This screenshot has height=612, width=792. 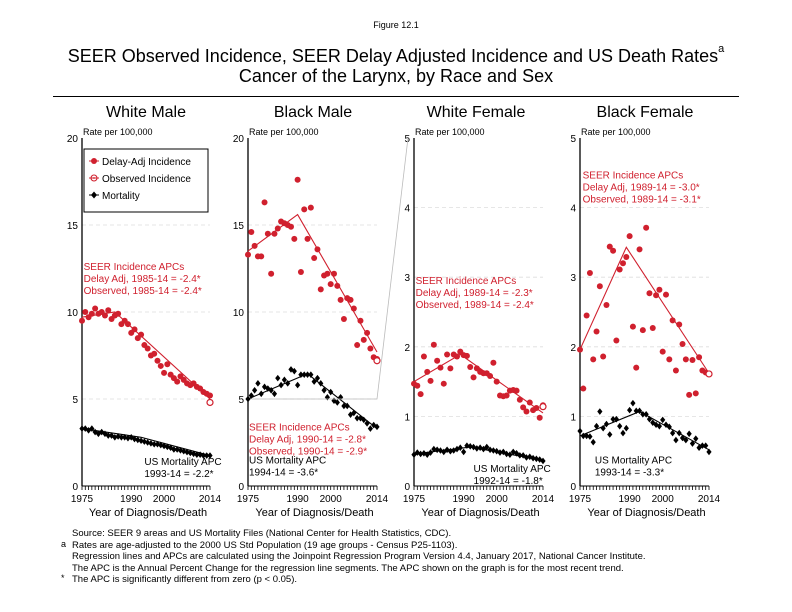 What do you see at coordinates (377, 499) in the screenshot?
I see `x-tick-label: 2014` at bounding box center [377, 499].